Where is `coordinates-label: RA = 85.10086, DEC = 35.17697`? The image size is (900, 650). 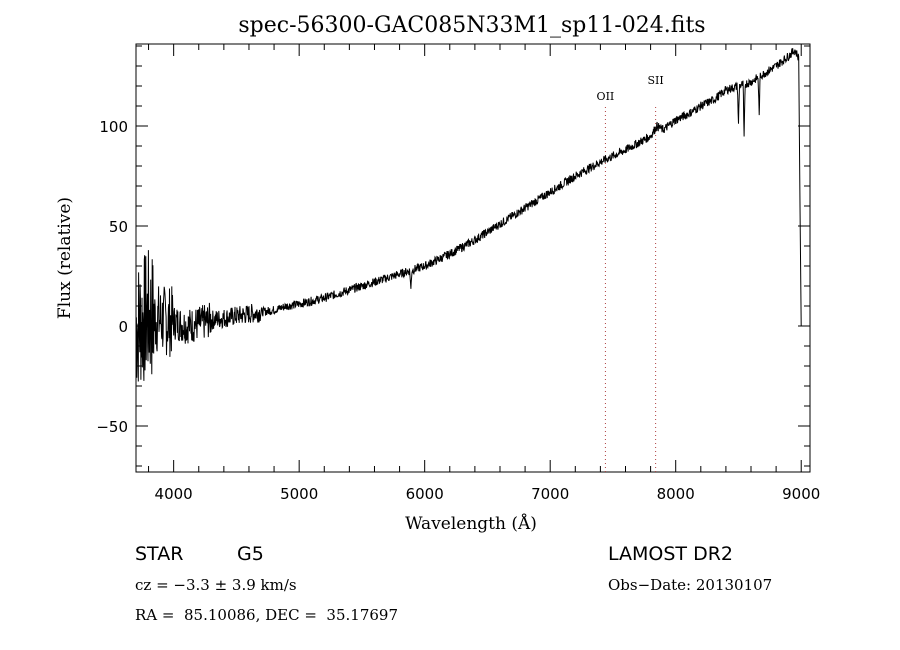
coordinates-label: RA = 85.10086, DEC = 35.17697 is located at coordinates (266, 615).